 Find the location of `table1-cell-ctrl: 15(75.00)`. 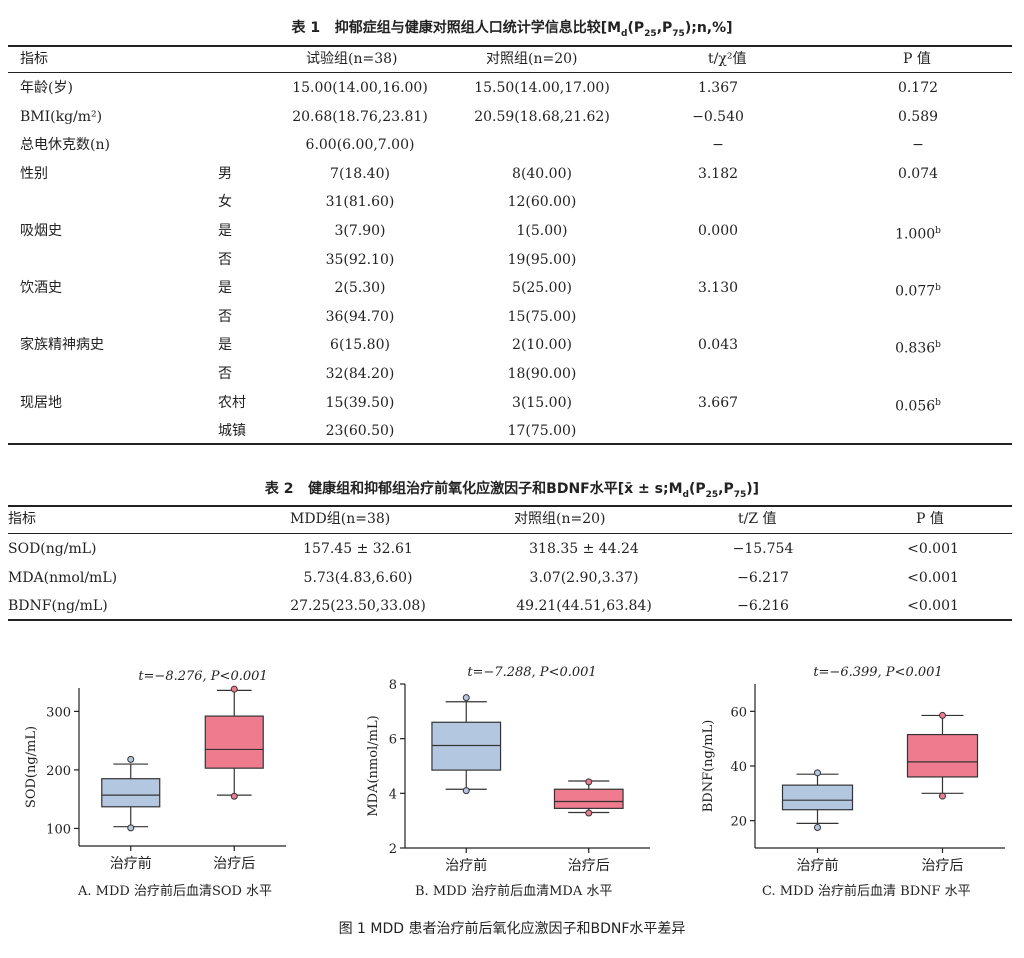

table1-cell-ctrl: 15(75.00) is located at coordinates (542, 316).